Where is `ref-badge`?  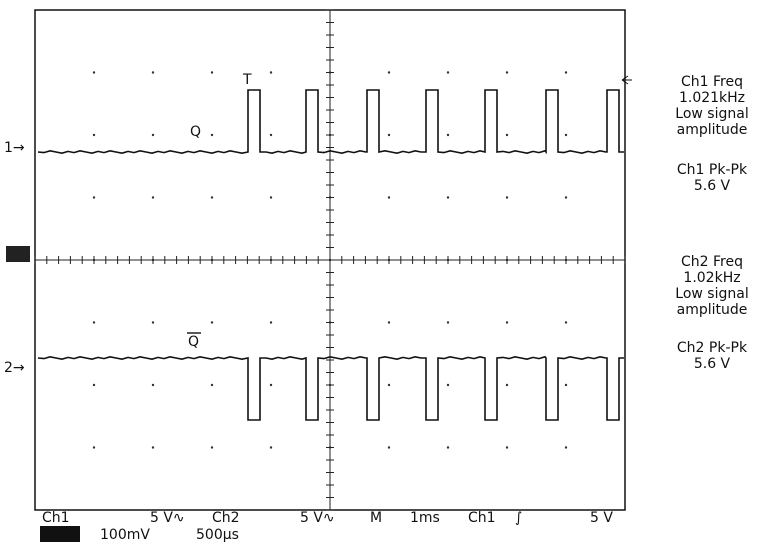
ref-badge is located at coordinates (60, 534).